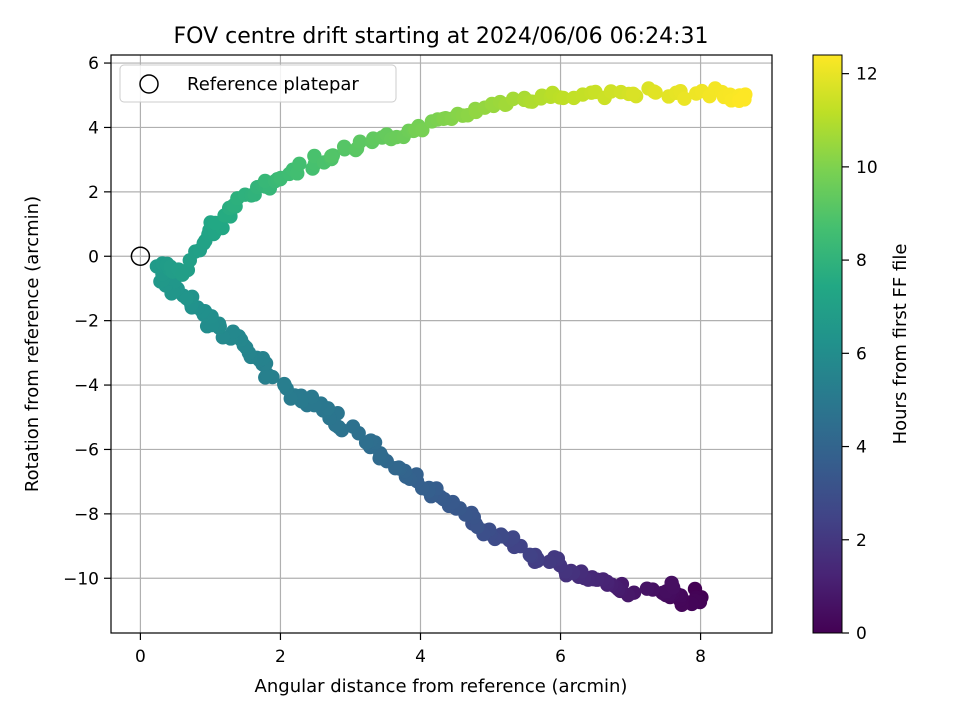 The height and width of the screenshot is (725, 960). I want to click on y-tick-label: 6, so click(93, 64).